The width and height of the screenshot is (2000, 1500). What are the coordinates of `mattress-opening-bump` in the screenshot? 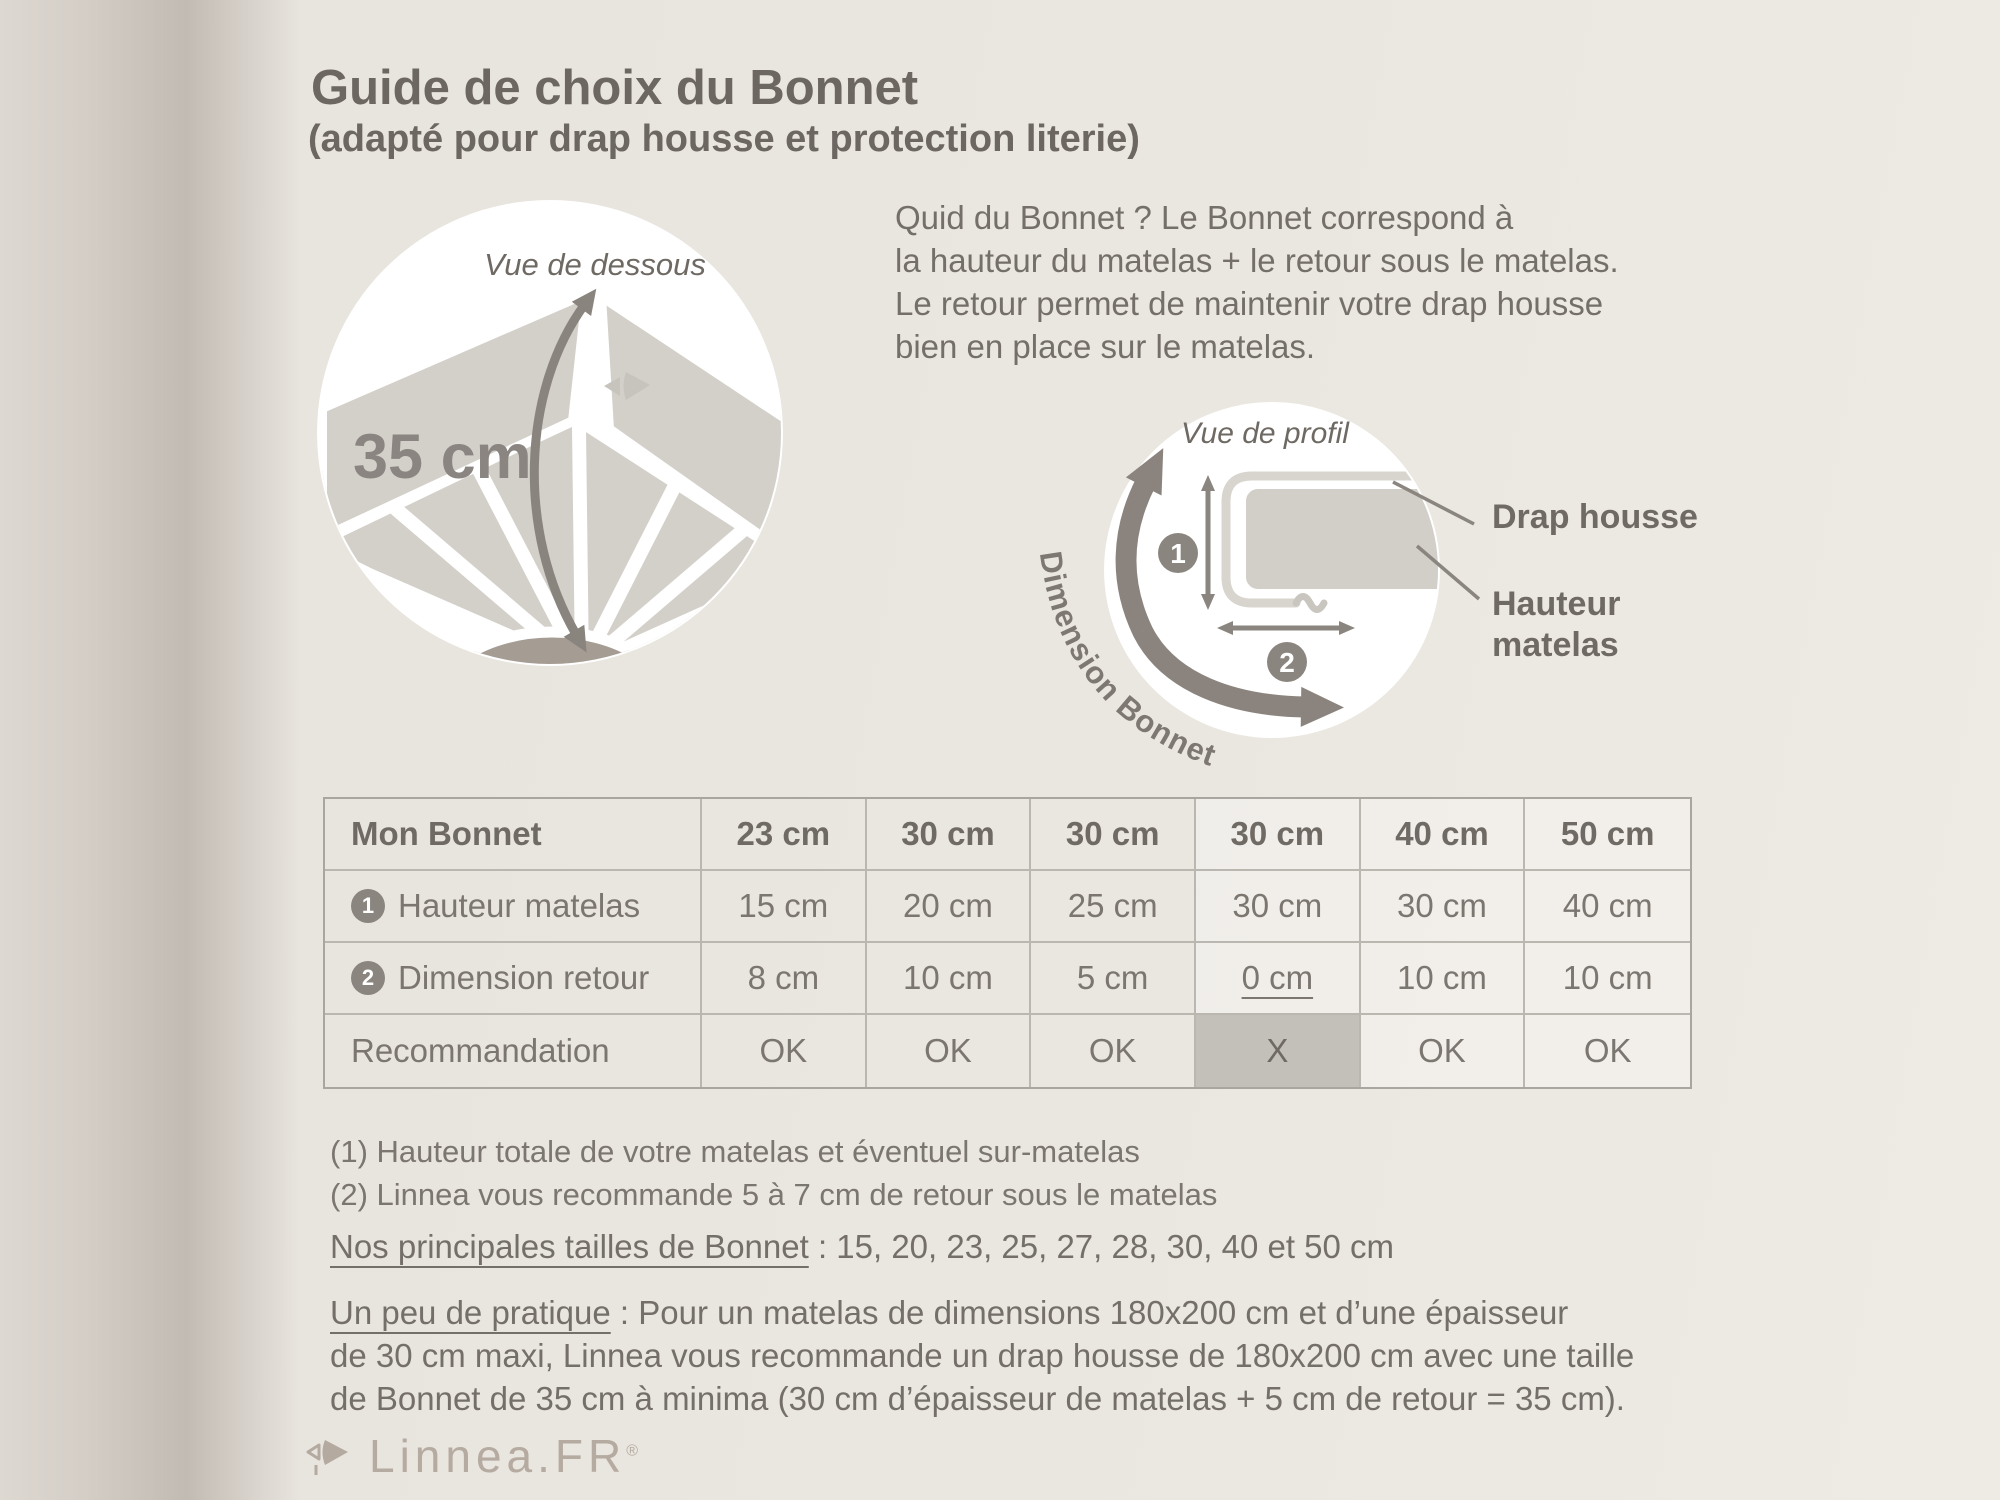 It's located at (552, 645).